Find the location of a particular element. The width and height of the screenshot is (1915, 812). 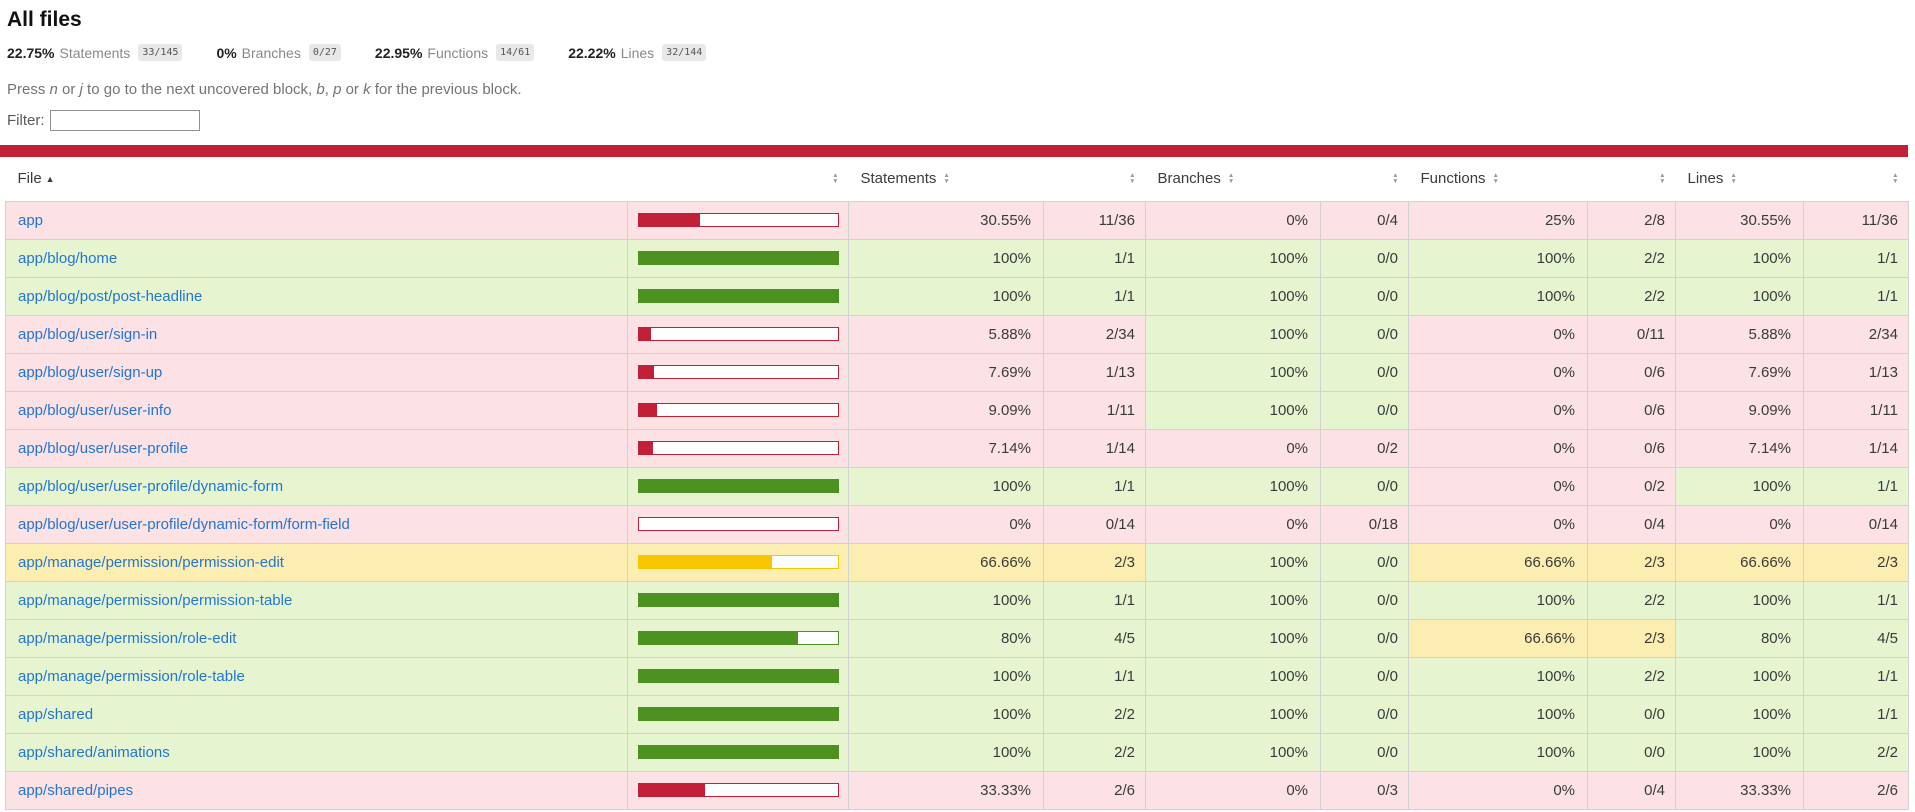

lines-percentage-cell: 66.66% is located at coordinates (1739, 562).